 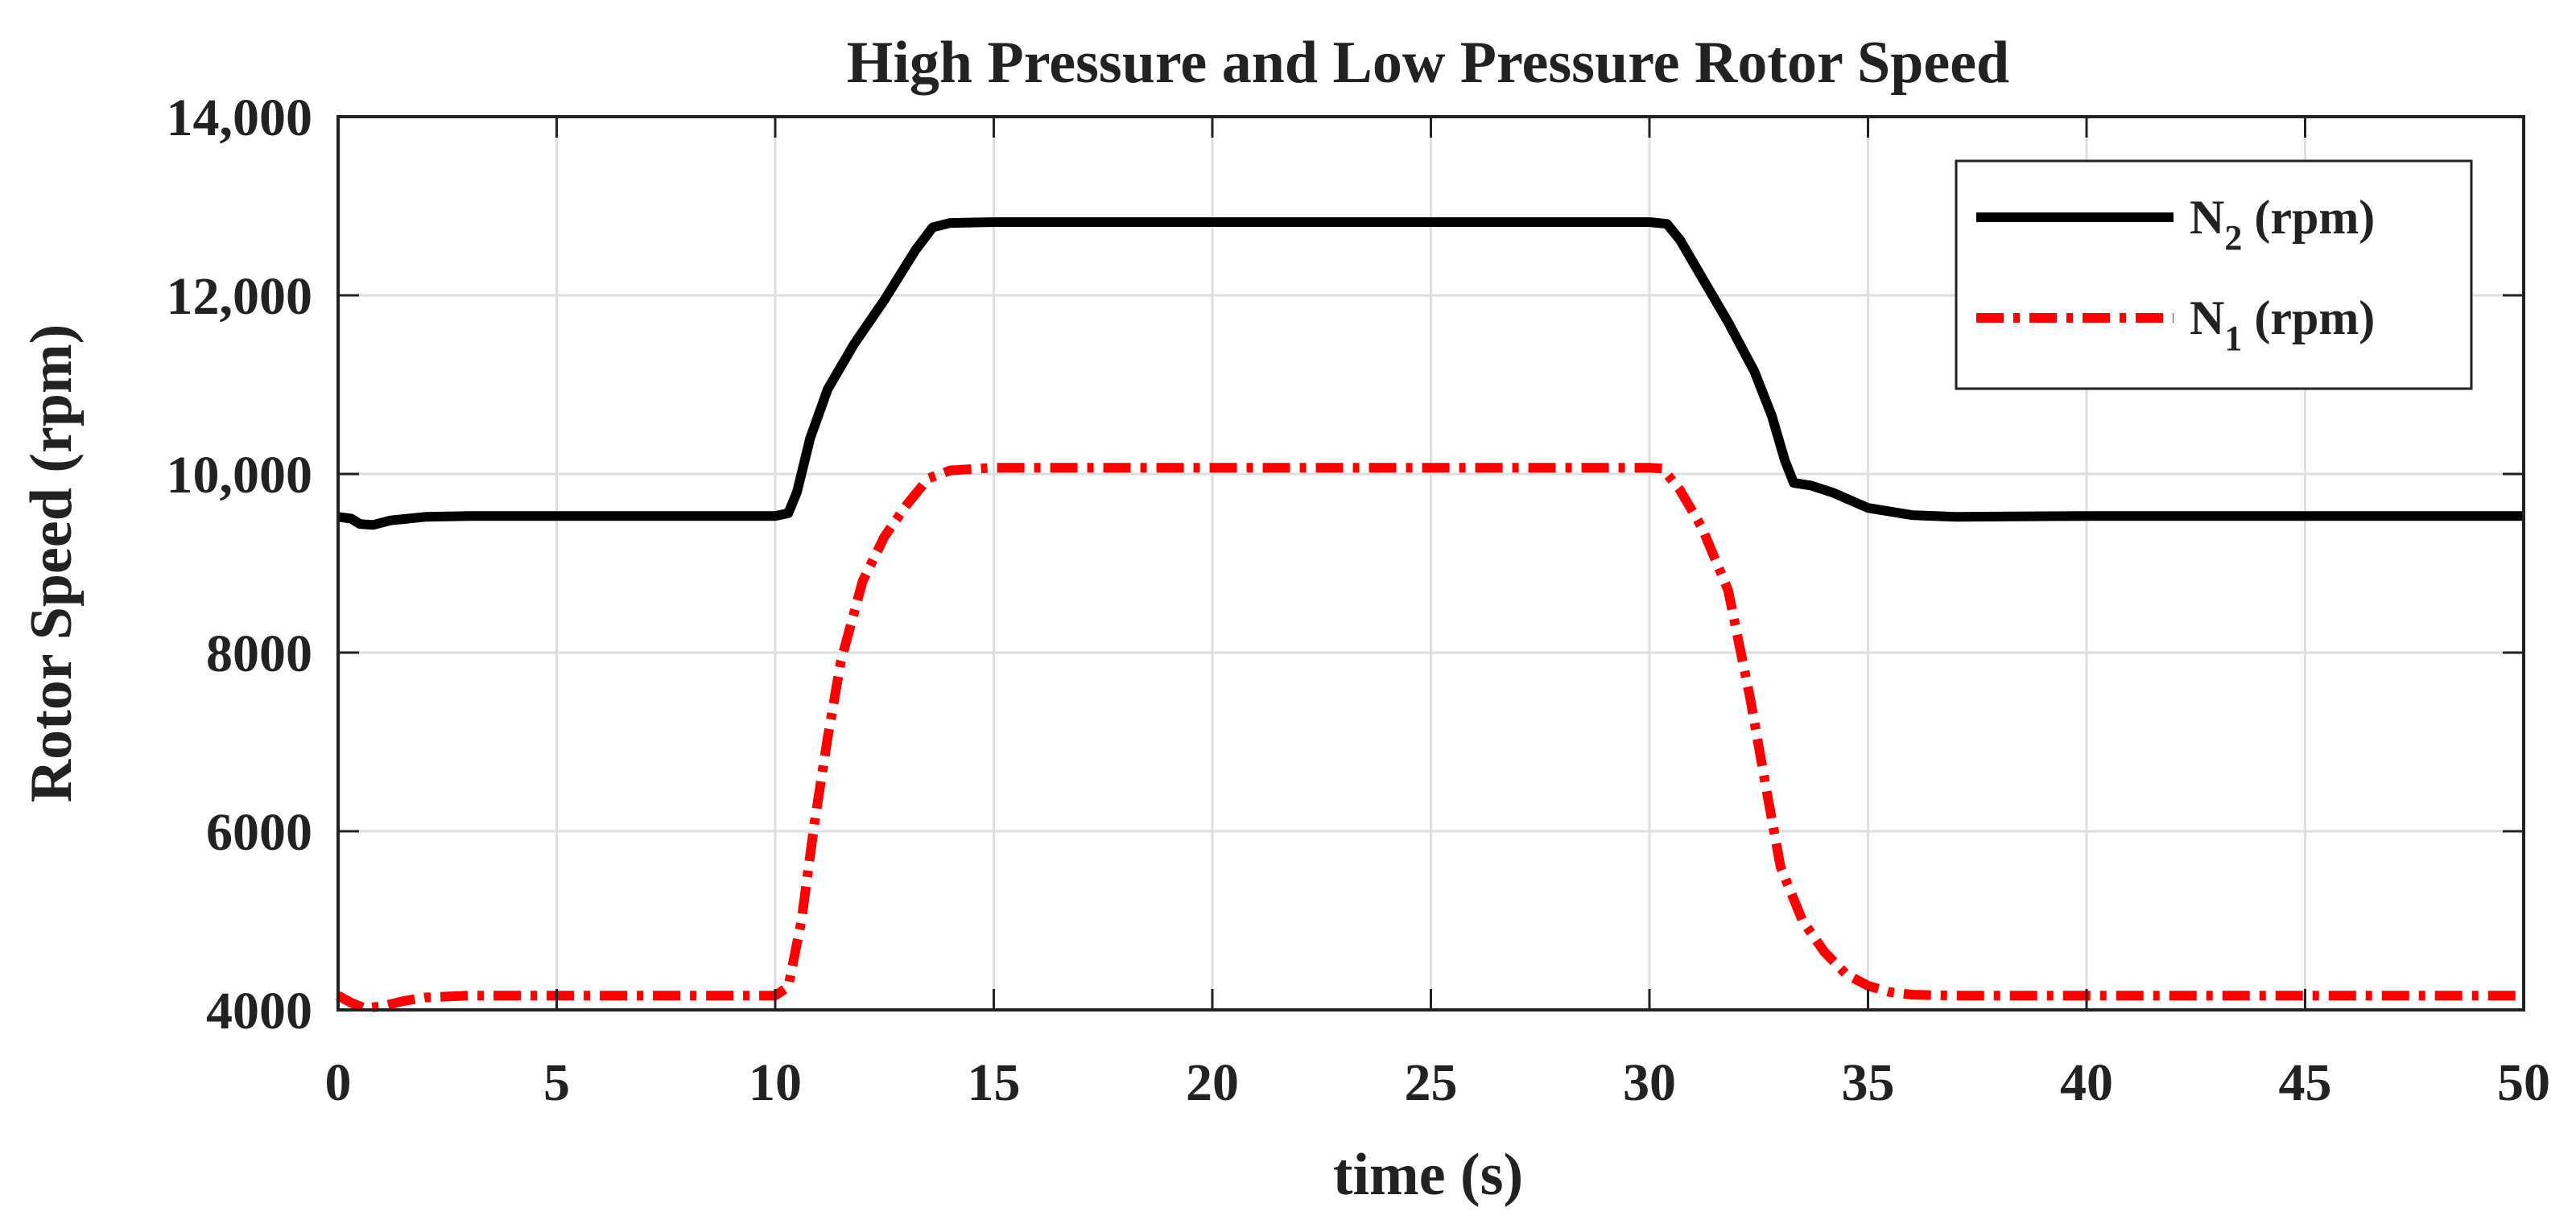 I want to click on legend: N2 (rpm) N1 (rpm), so click(x=2214, y=274).